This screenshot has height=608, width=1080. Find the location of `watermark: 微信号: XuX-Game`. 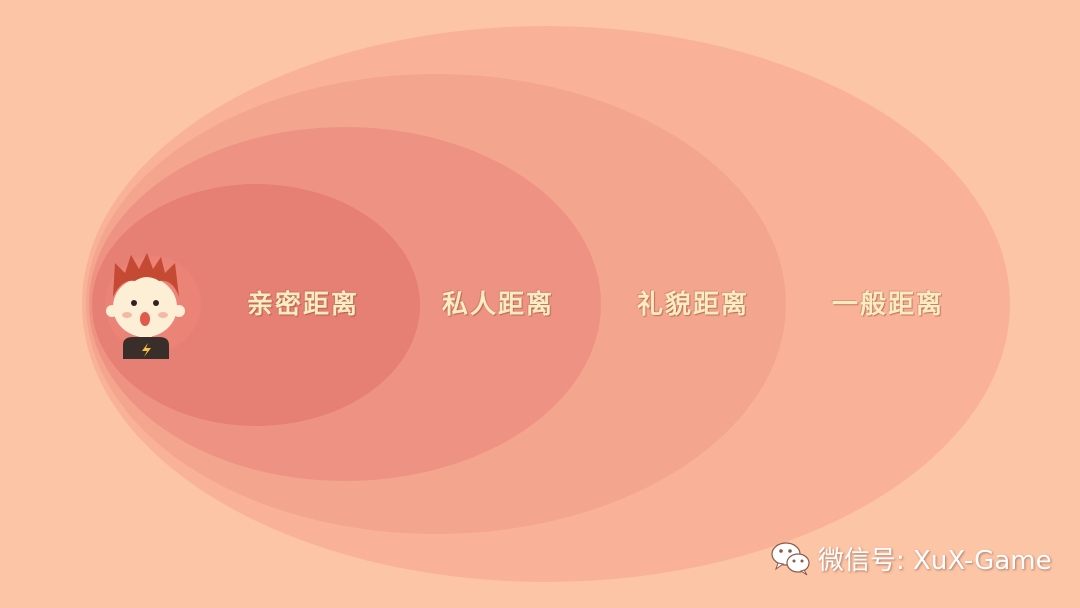

watermark: 微信号: XuX-Game is located at coordinates (911, 558).